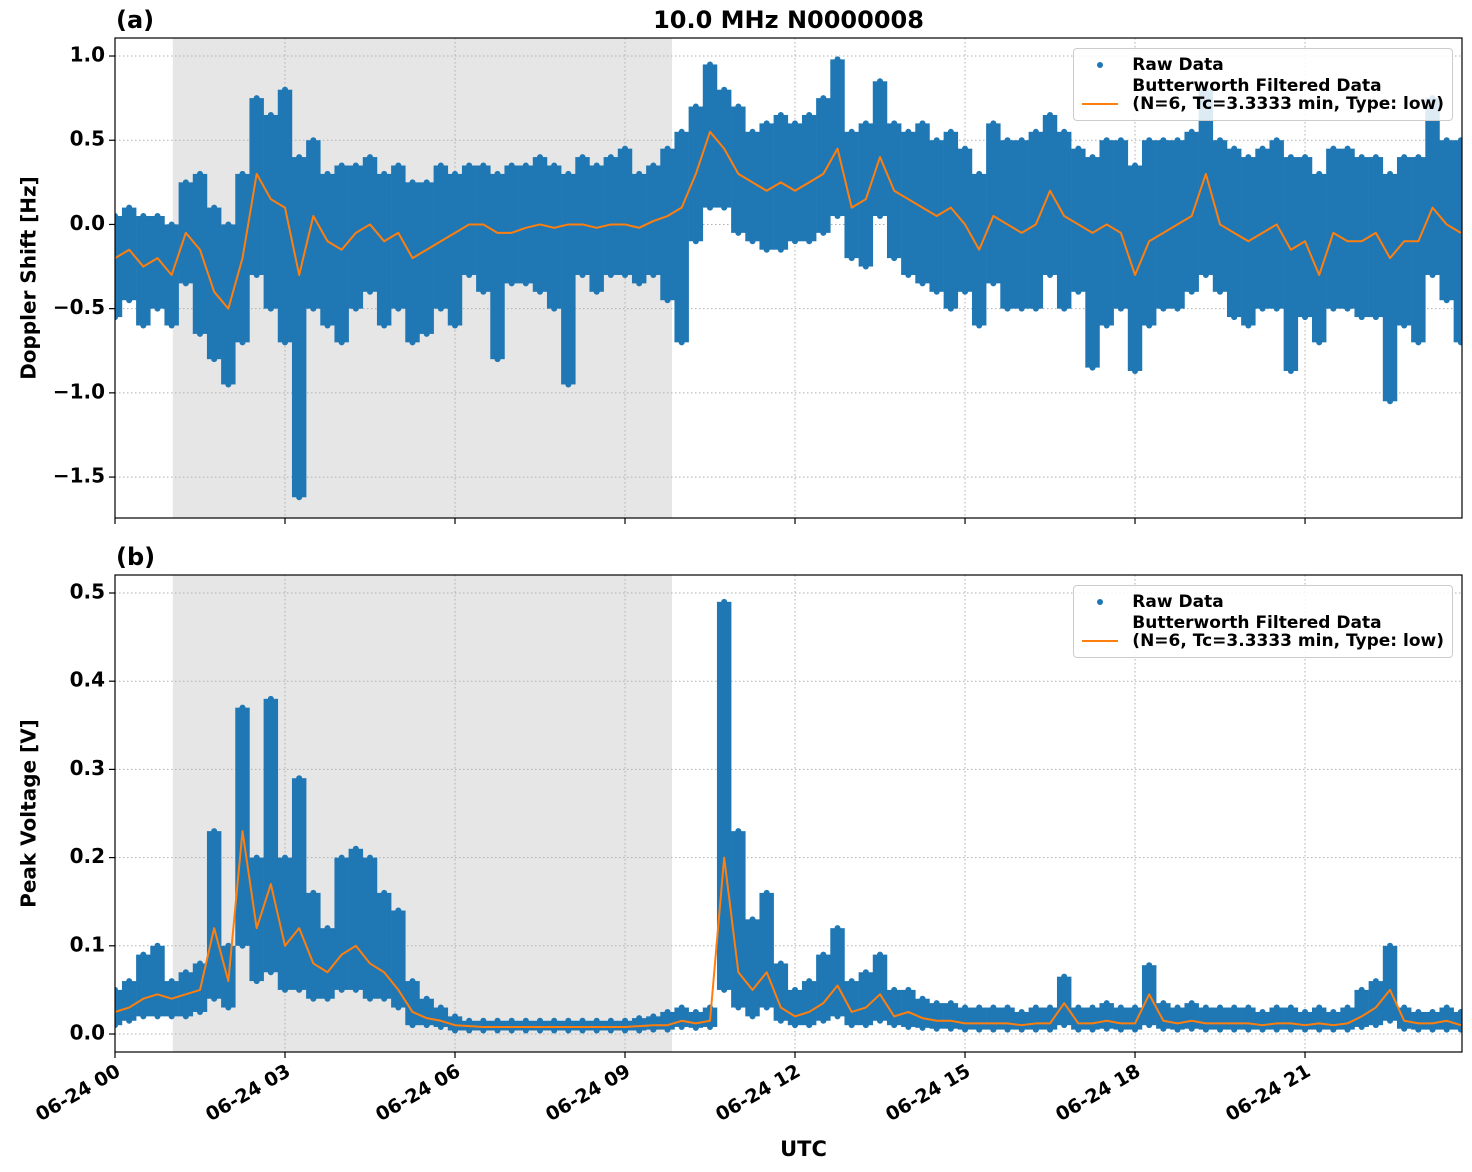  What do you see at coordinates (79, 476) in the screenshot?
I see `y-tick-label: −1.5` at bounding box center [79, 476].